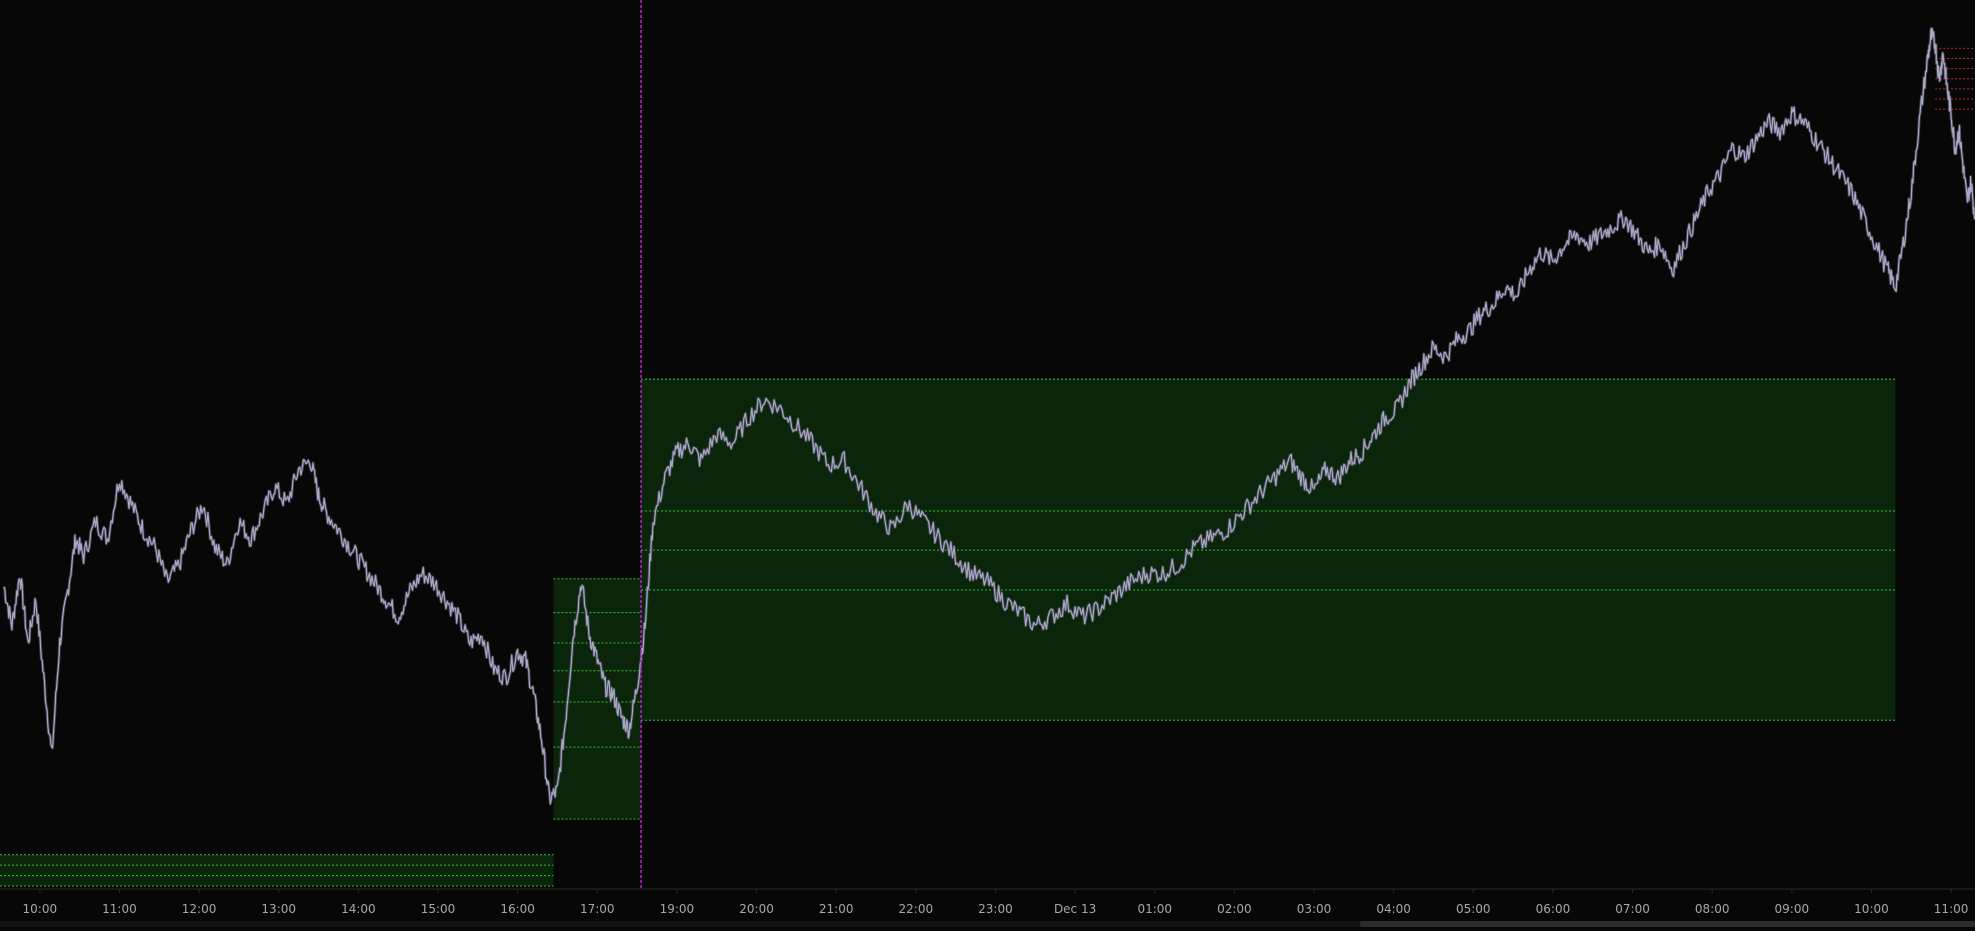 This screenshot has width=1975, height=931. What do you see at coordinates (278, 909) in the screenshot?
I see `x-tick-label-3: 13:00` at bounding box center [278, 909].